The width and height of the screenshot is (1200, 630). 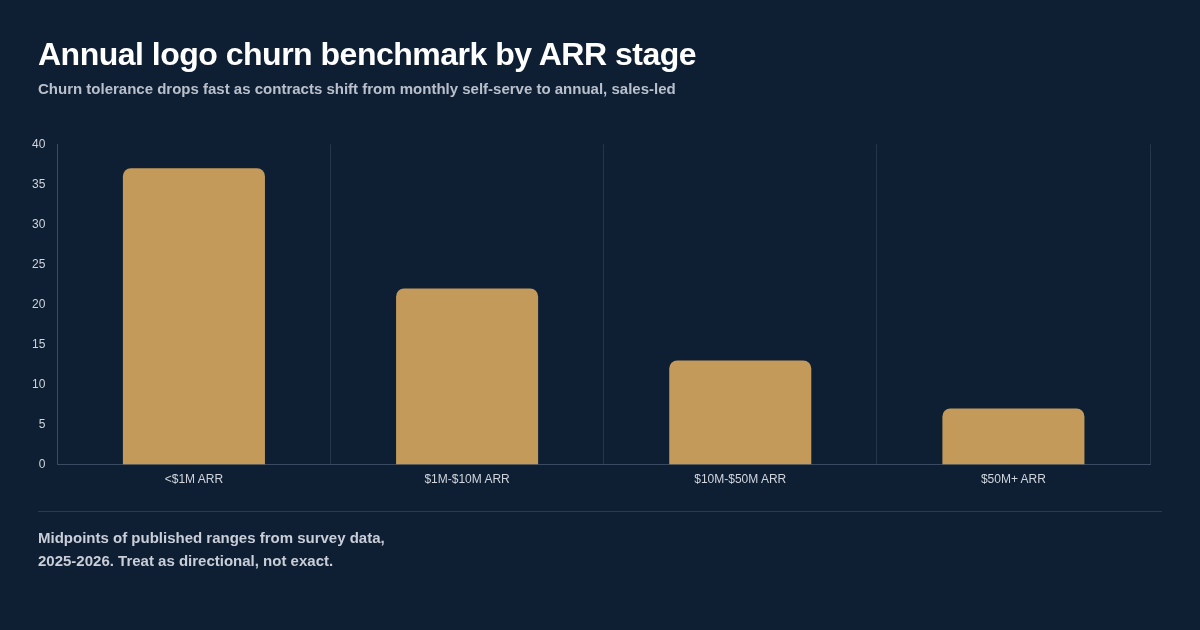 I want to click on y-tick-label: 30, so click(x=38, y=223).